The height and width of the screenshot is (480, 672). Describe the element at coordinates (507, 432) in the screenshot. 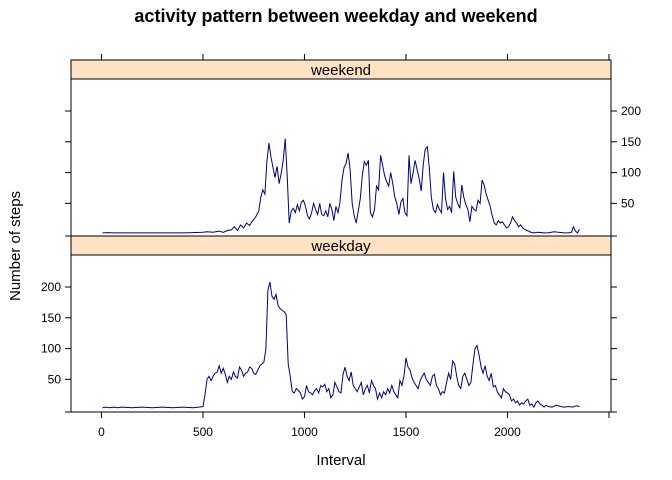

I see `x-tick-label-2000: 2000` at that location.